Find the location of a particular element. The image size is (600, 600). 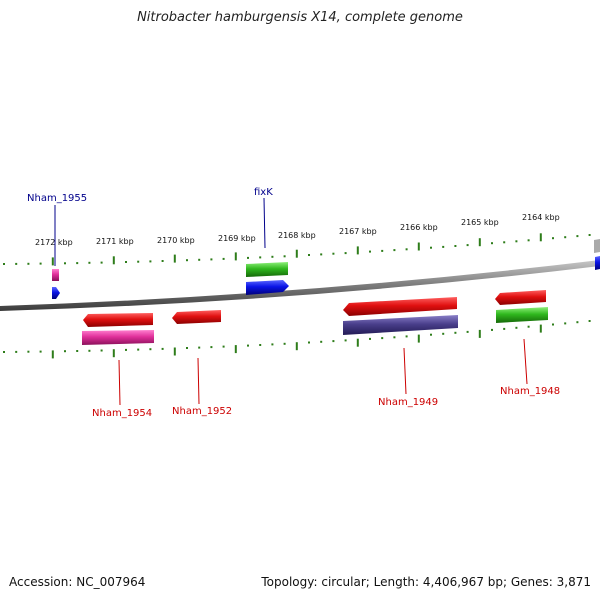

gene-label-fixk: fixK is located at coordinates (263, 192).